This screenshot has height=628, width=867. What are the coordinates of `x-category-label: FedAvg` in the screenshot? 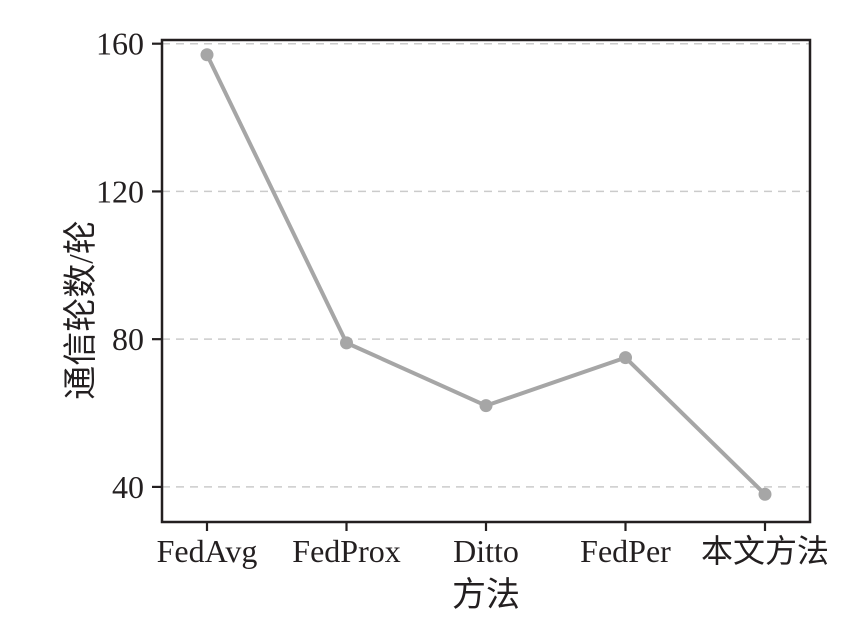 It's located at (207, 551).